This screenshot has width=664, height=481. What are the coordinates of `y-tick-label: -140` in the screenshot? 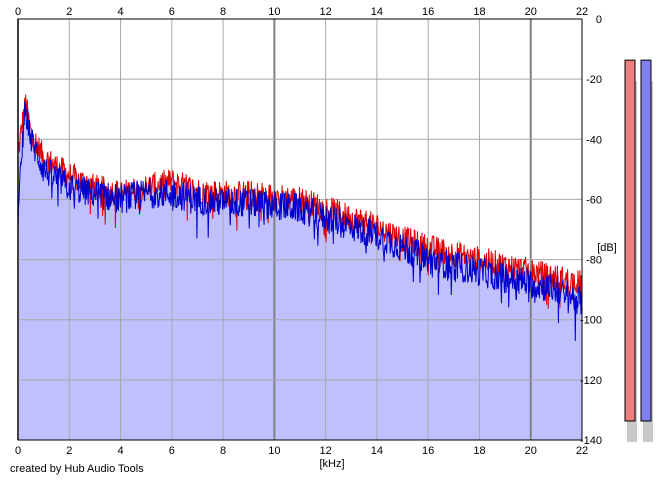 It's located at (591, 441).